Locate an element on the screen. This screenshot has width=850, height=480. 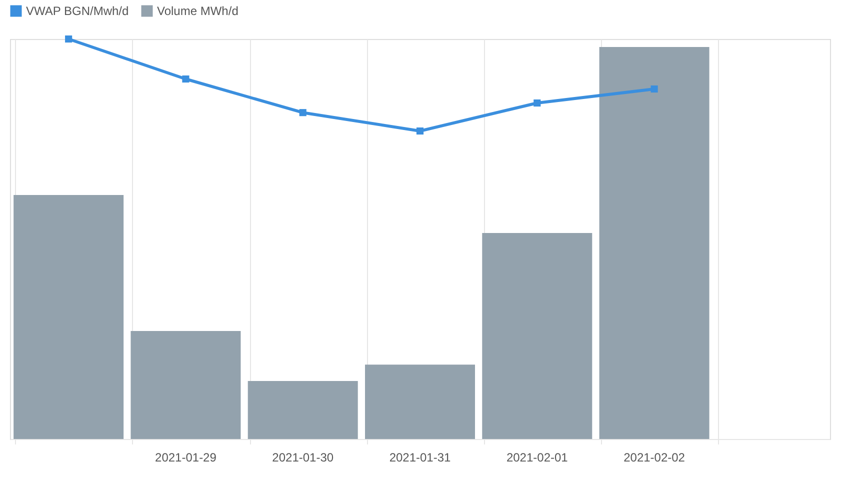
x-tick-label: 2021-01-30 is located at coordinates (303, 457).